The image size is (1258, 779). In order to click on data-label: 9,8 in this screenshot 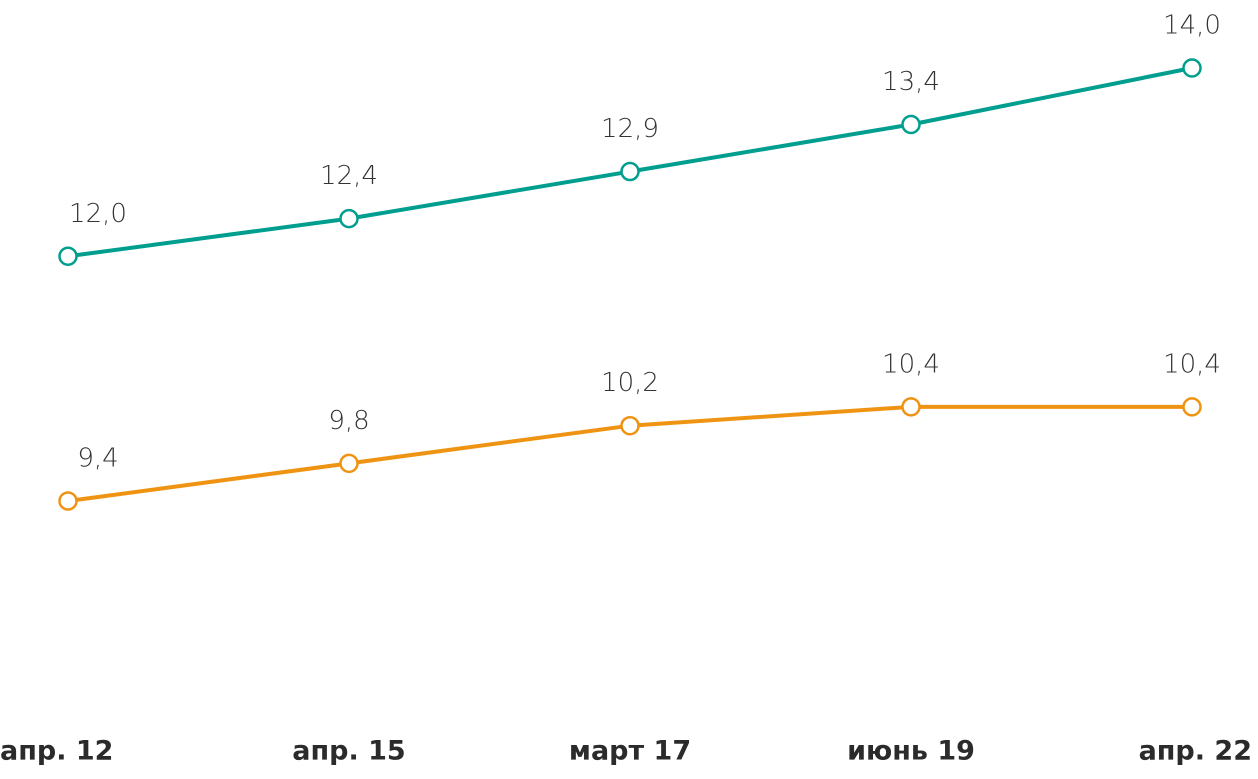, I will do `click(348, 421)`.